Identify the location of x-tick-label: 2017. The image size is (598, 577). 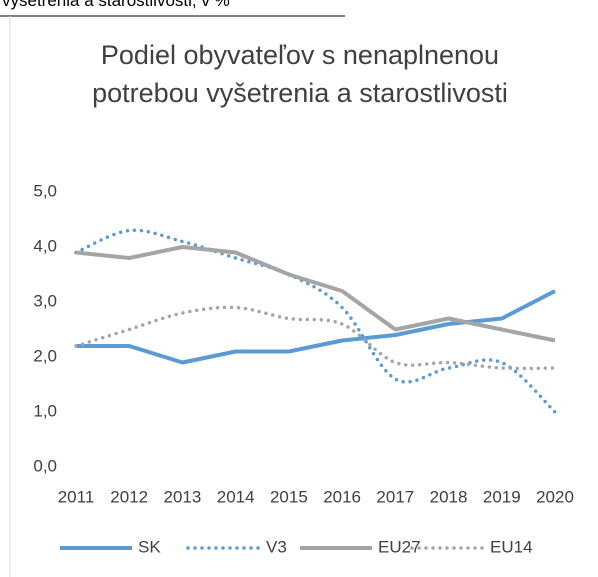
(395, 496).